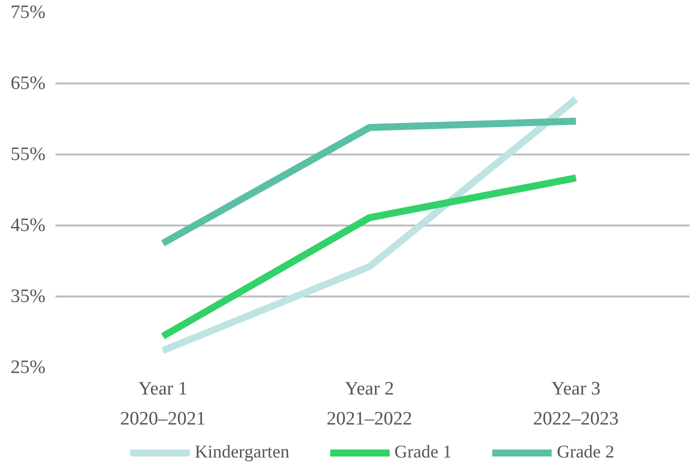 The width and height of the screenshot is (694, 475). I want to click on y-tick-label: 25%, so click(28, 367).